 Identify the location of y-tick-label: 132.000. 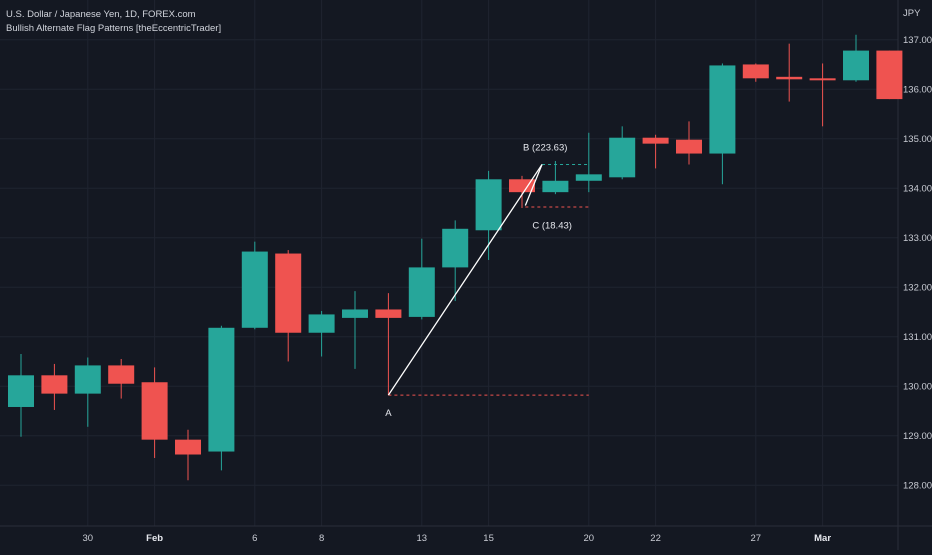
(917, 288).